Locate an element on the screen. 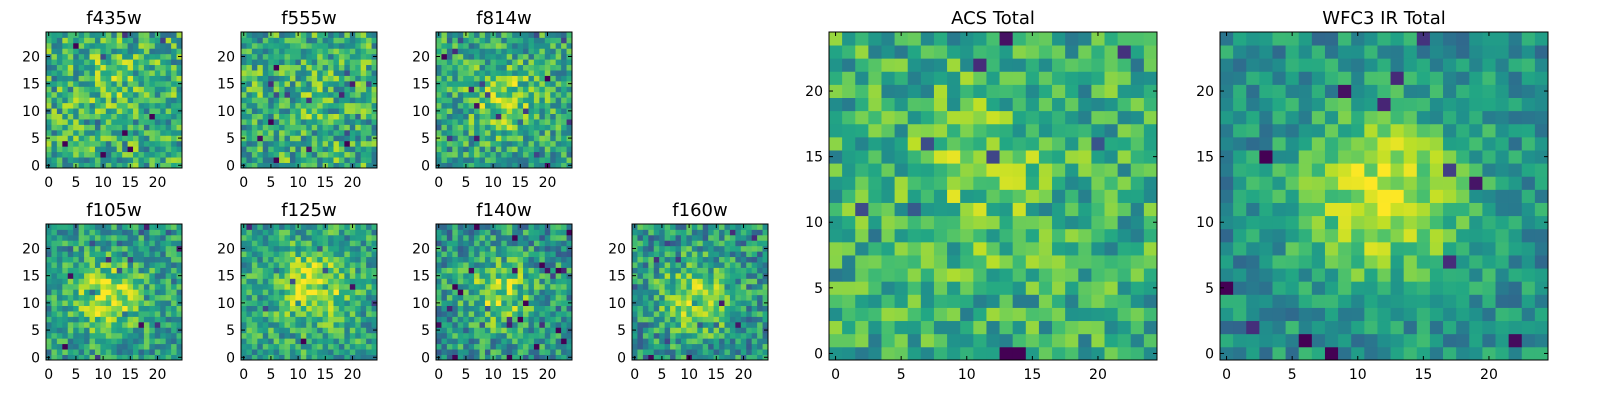  axes-frame is located at coordinates (309, 100).